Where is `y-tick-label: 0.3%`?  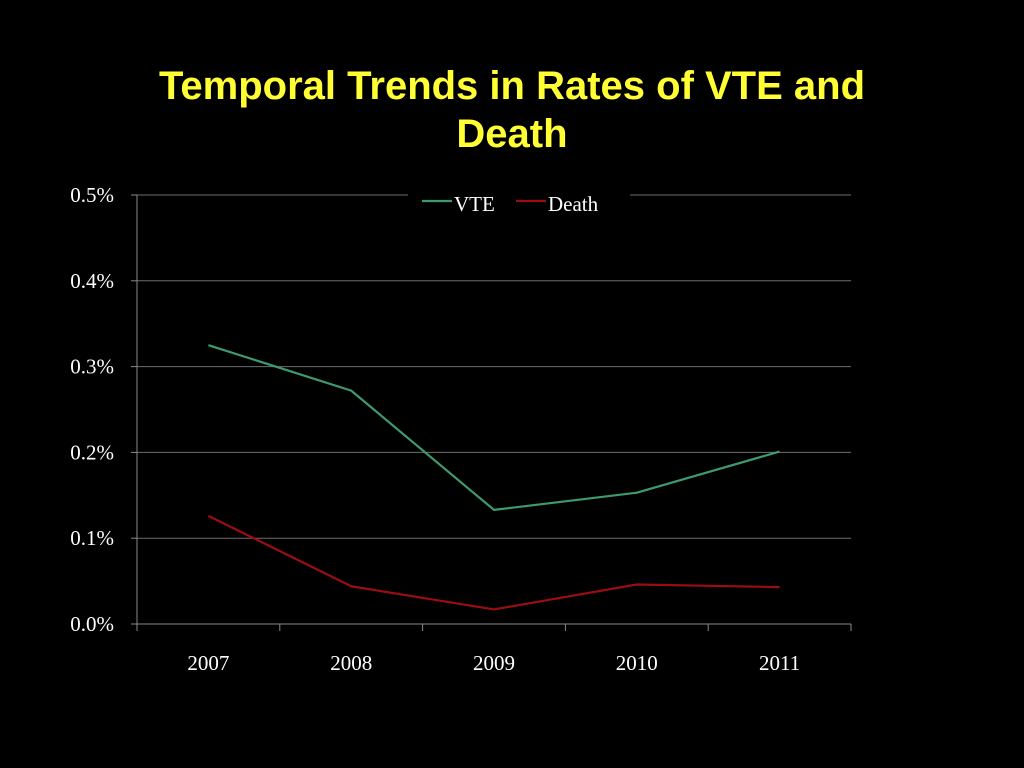
y-tick-label: 0.3% is located at coordinates (92, 367).